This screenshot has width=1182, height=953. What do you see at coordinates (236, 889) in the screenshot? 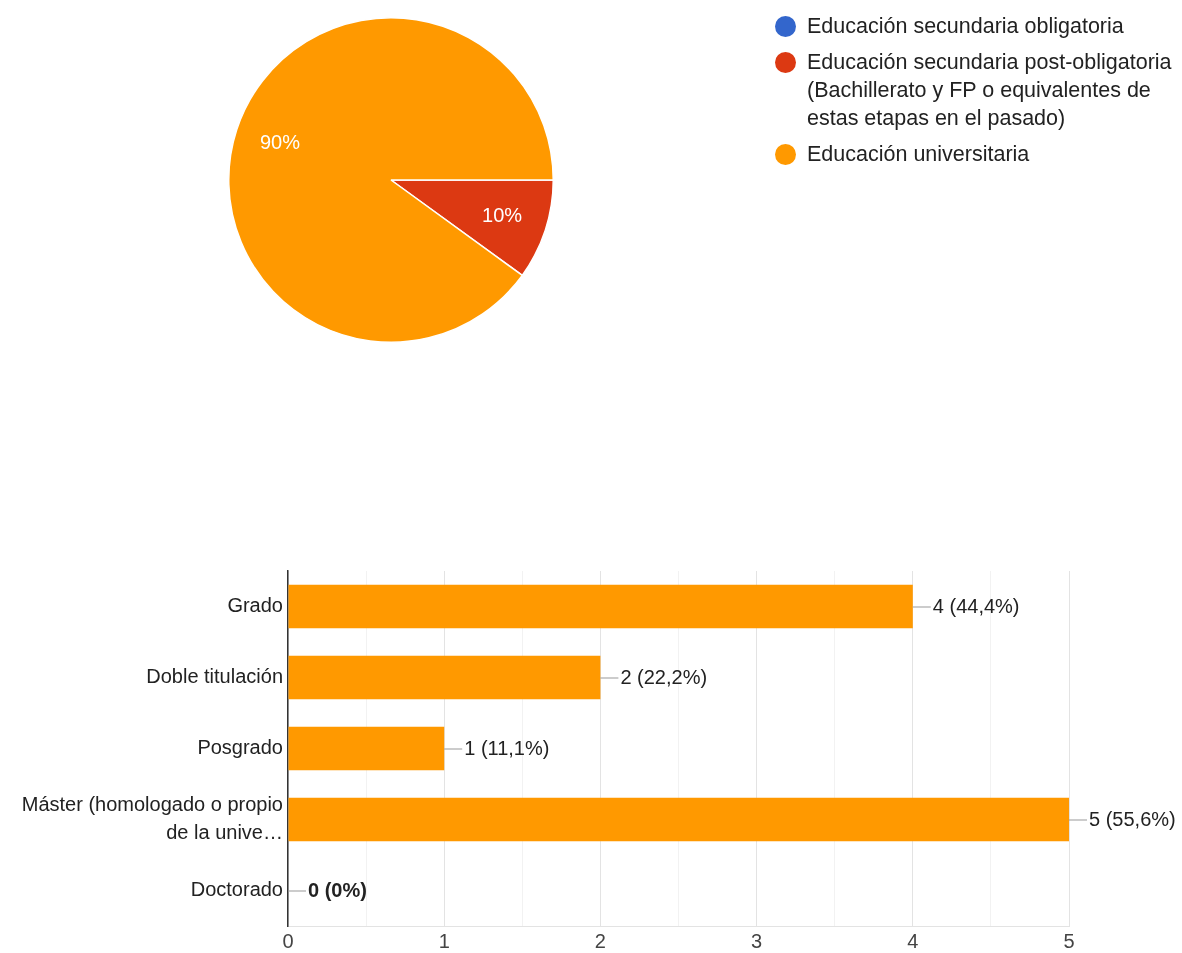
I see `y-tick-label: Doctorado` at bounding box center [236, 889].